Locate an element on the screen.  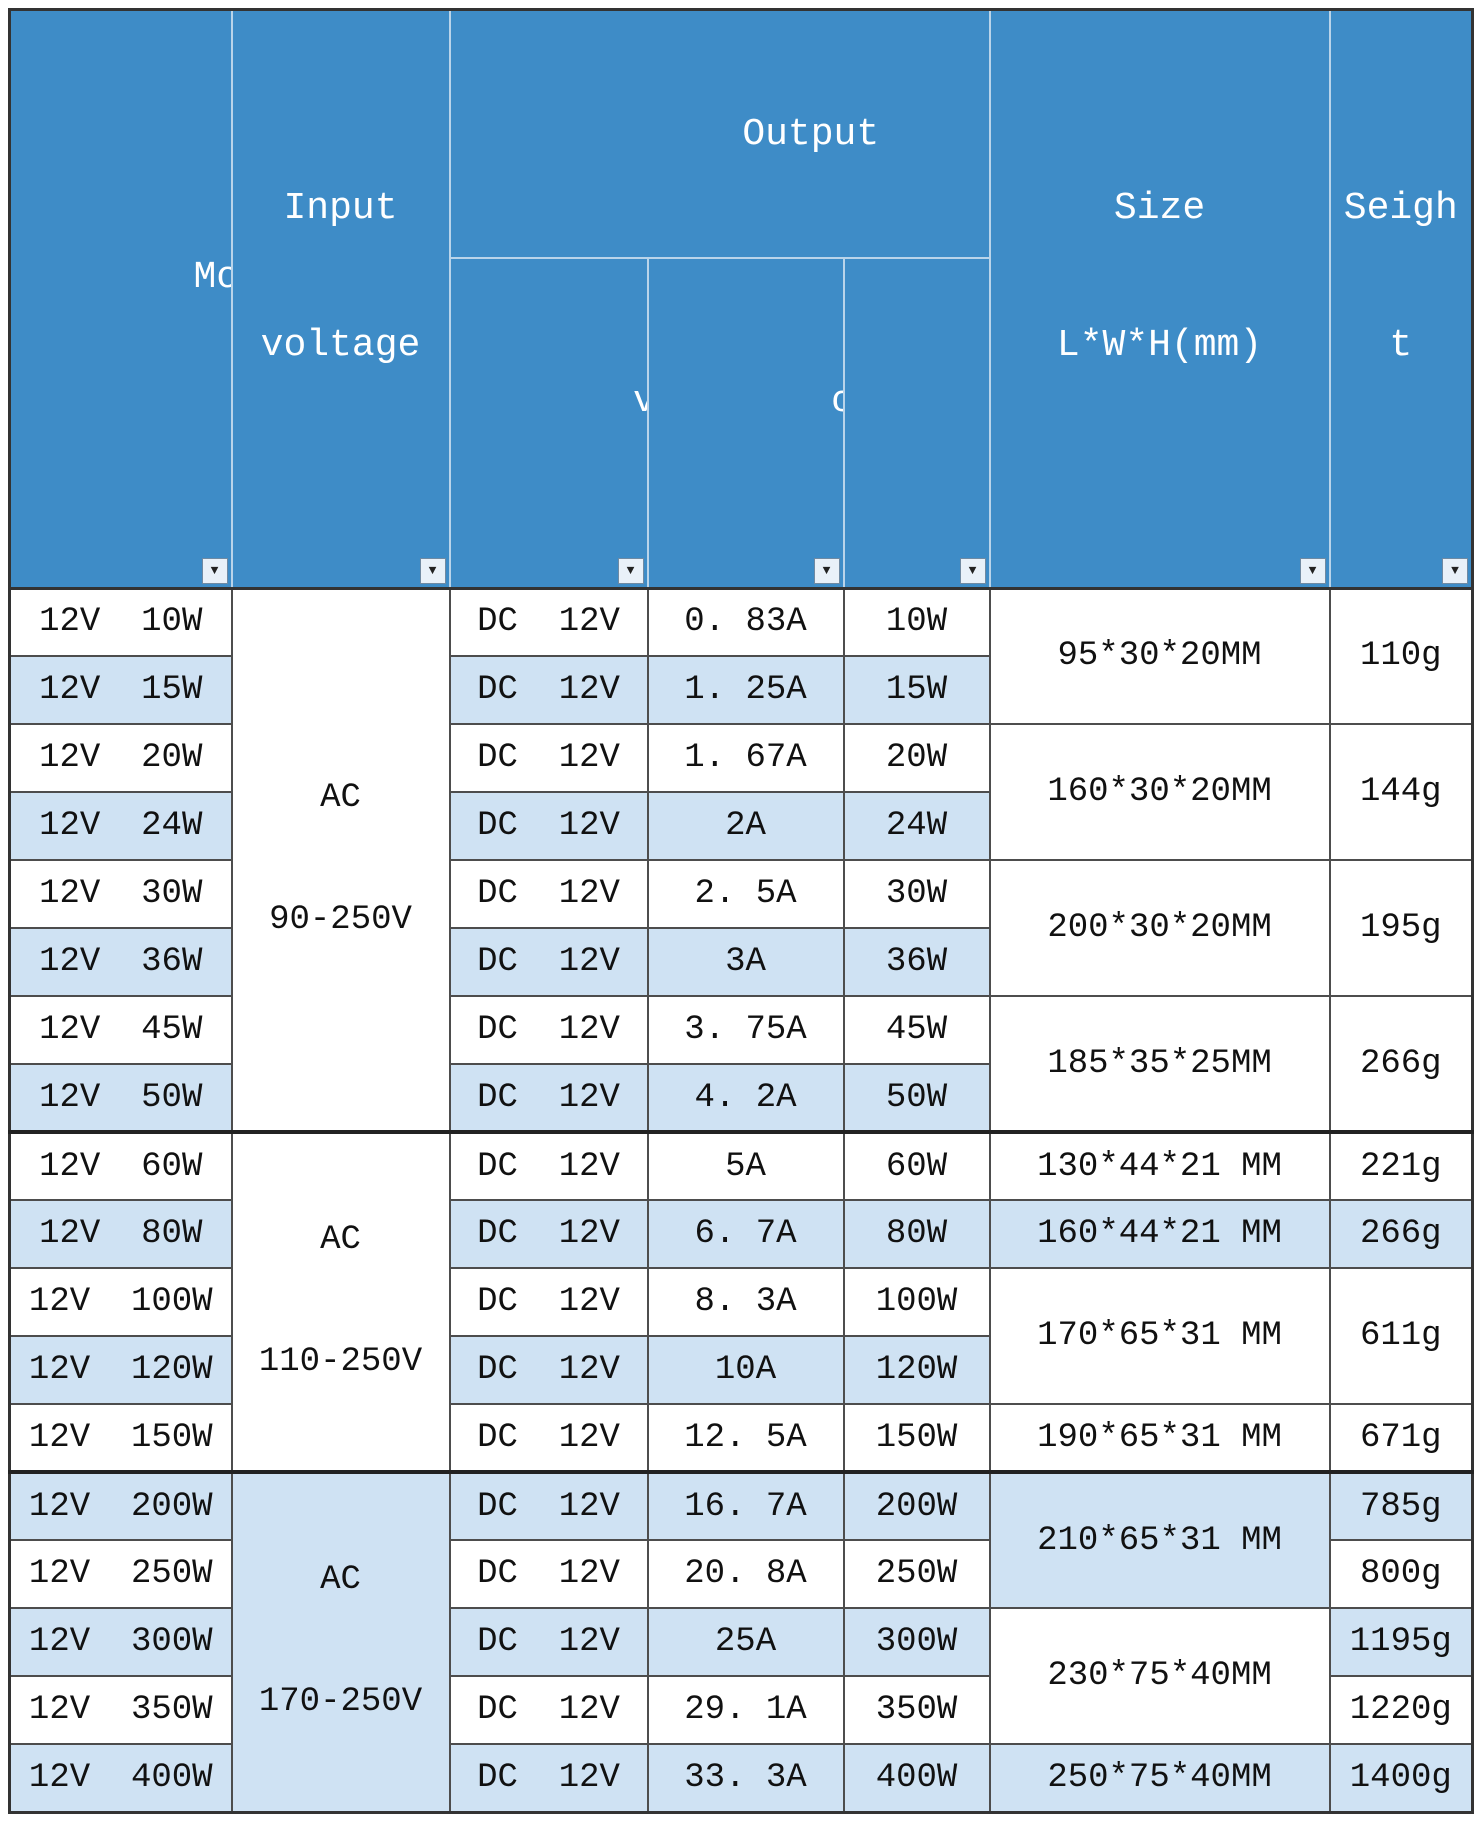
cell-output-power: 10W is located at coordinates (916, 622).